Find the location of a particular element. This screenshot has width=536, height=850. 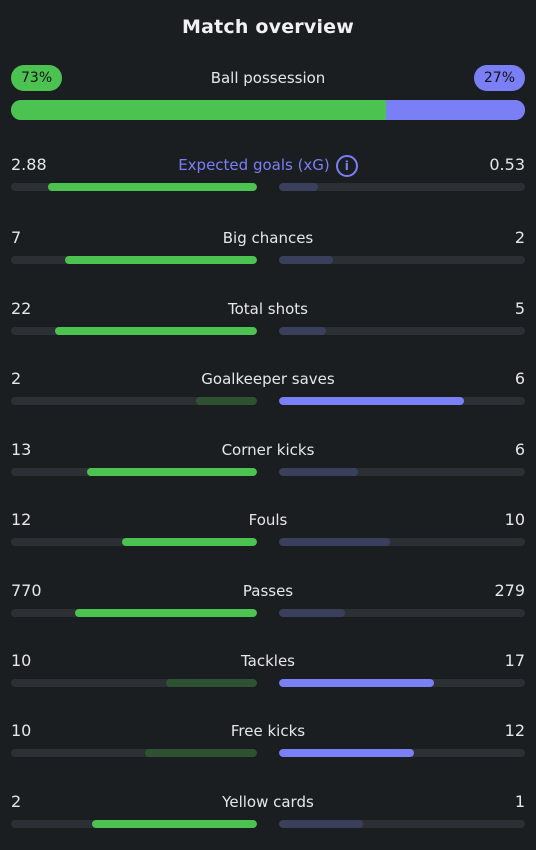

away-value: 10 is located at coordinates (514, 519).